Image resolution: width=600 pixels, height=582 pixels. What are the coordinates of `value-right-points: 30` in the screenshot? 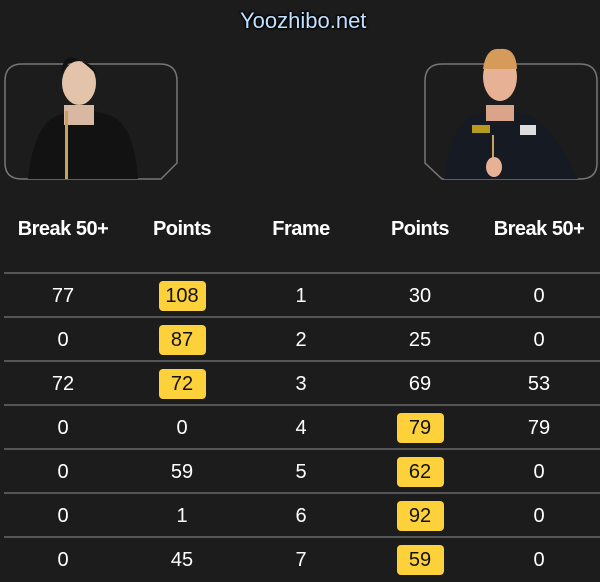 It's located at (420, 296).